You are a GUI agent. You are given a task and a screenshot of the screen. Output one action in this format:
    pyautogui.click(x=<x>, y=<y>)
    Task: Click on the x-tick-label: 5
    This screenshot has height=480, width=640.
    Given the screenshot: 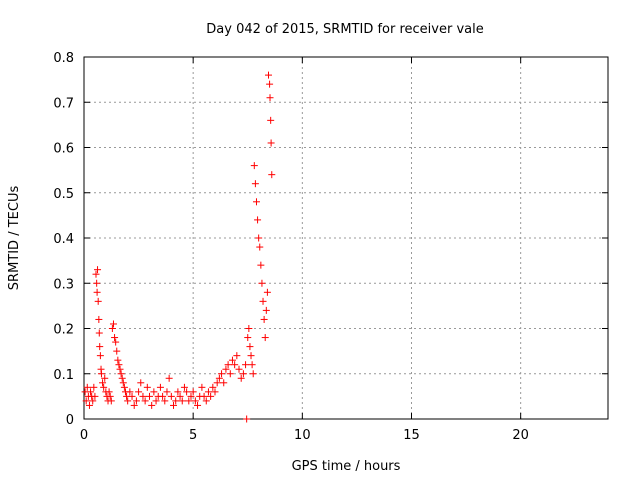 What is the action you would take?
    pyautogui.click(x=193, y=435)
    